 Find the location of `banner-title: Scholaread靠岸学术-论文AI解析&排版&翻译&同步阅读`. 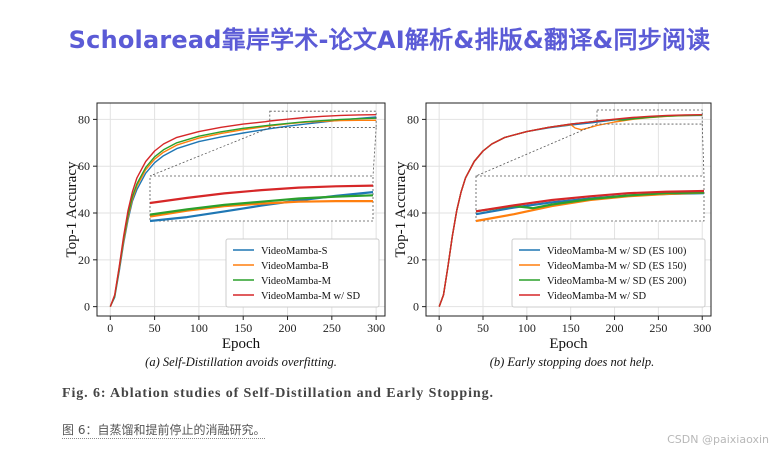

banner-title: Scholaread靠岸学术-论文AI解析&排版&翻译&同步阅读 is located at coordinates (389, 40).